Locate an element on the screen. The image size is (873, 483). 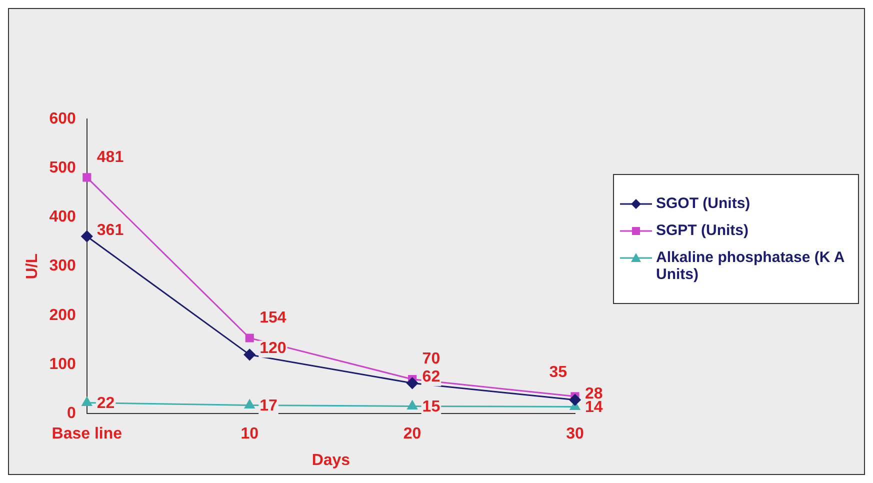
data-label: 14 is located at coordinates (594, 407).